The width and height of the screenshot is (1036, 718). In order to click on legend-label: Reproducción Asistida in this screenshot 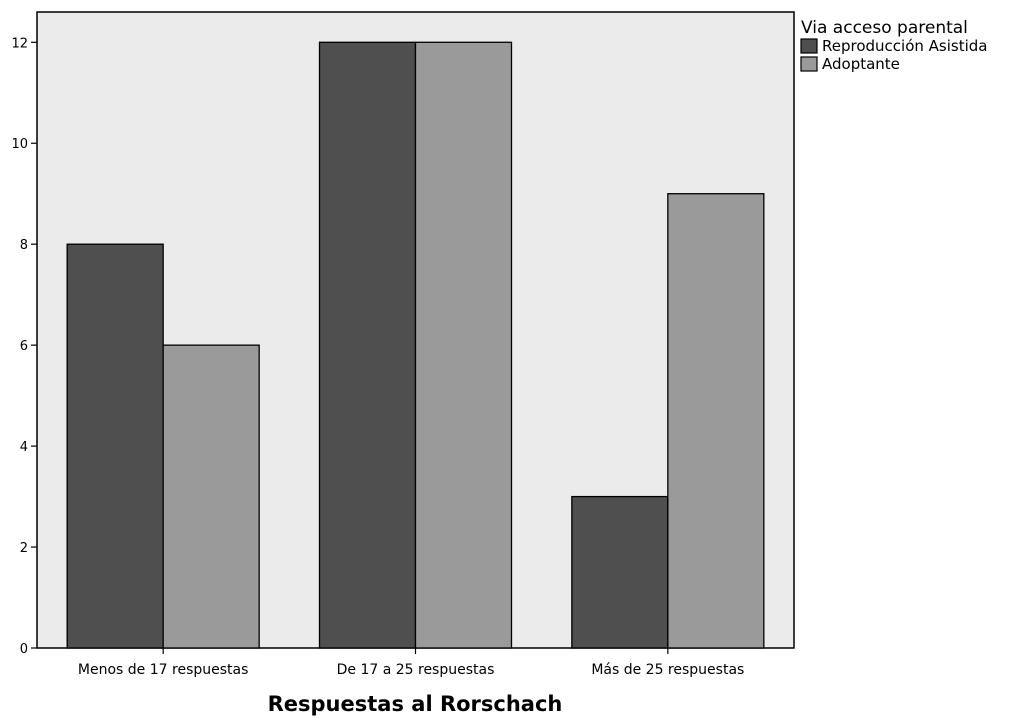, I will do `click(904, 46)`.